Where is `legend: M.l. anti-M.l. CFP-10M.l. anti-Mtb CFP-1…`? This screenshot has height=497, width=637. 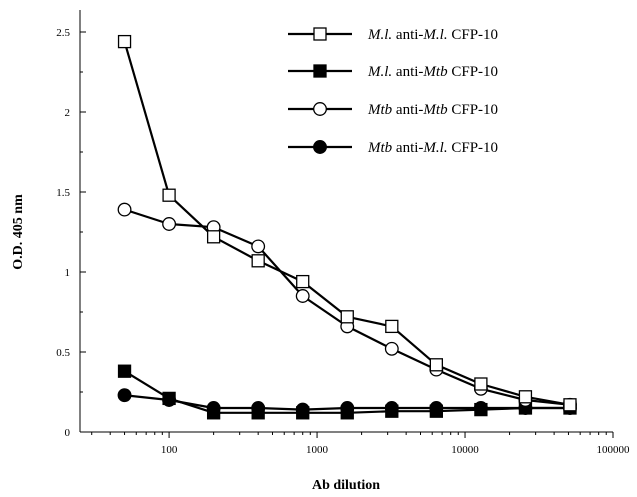
legend: M.l. anti-M.l. CFP-10M.l. anti-Mtb CFP-1… is located at coordinates (393, 91).